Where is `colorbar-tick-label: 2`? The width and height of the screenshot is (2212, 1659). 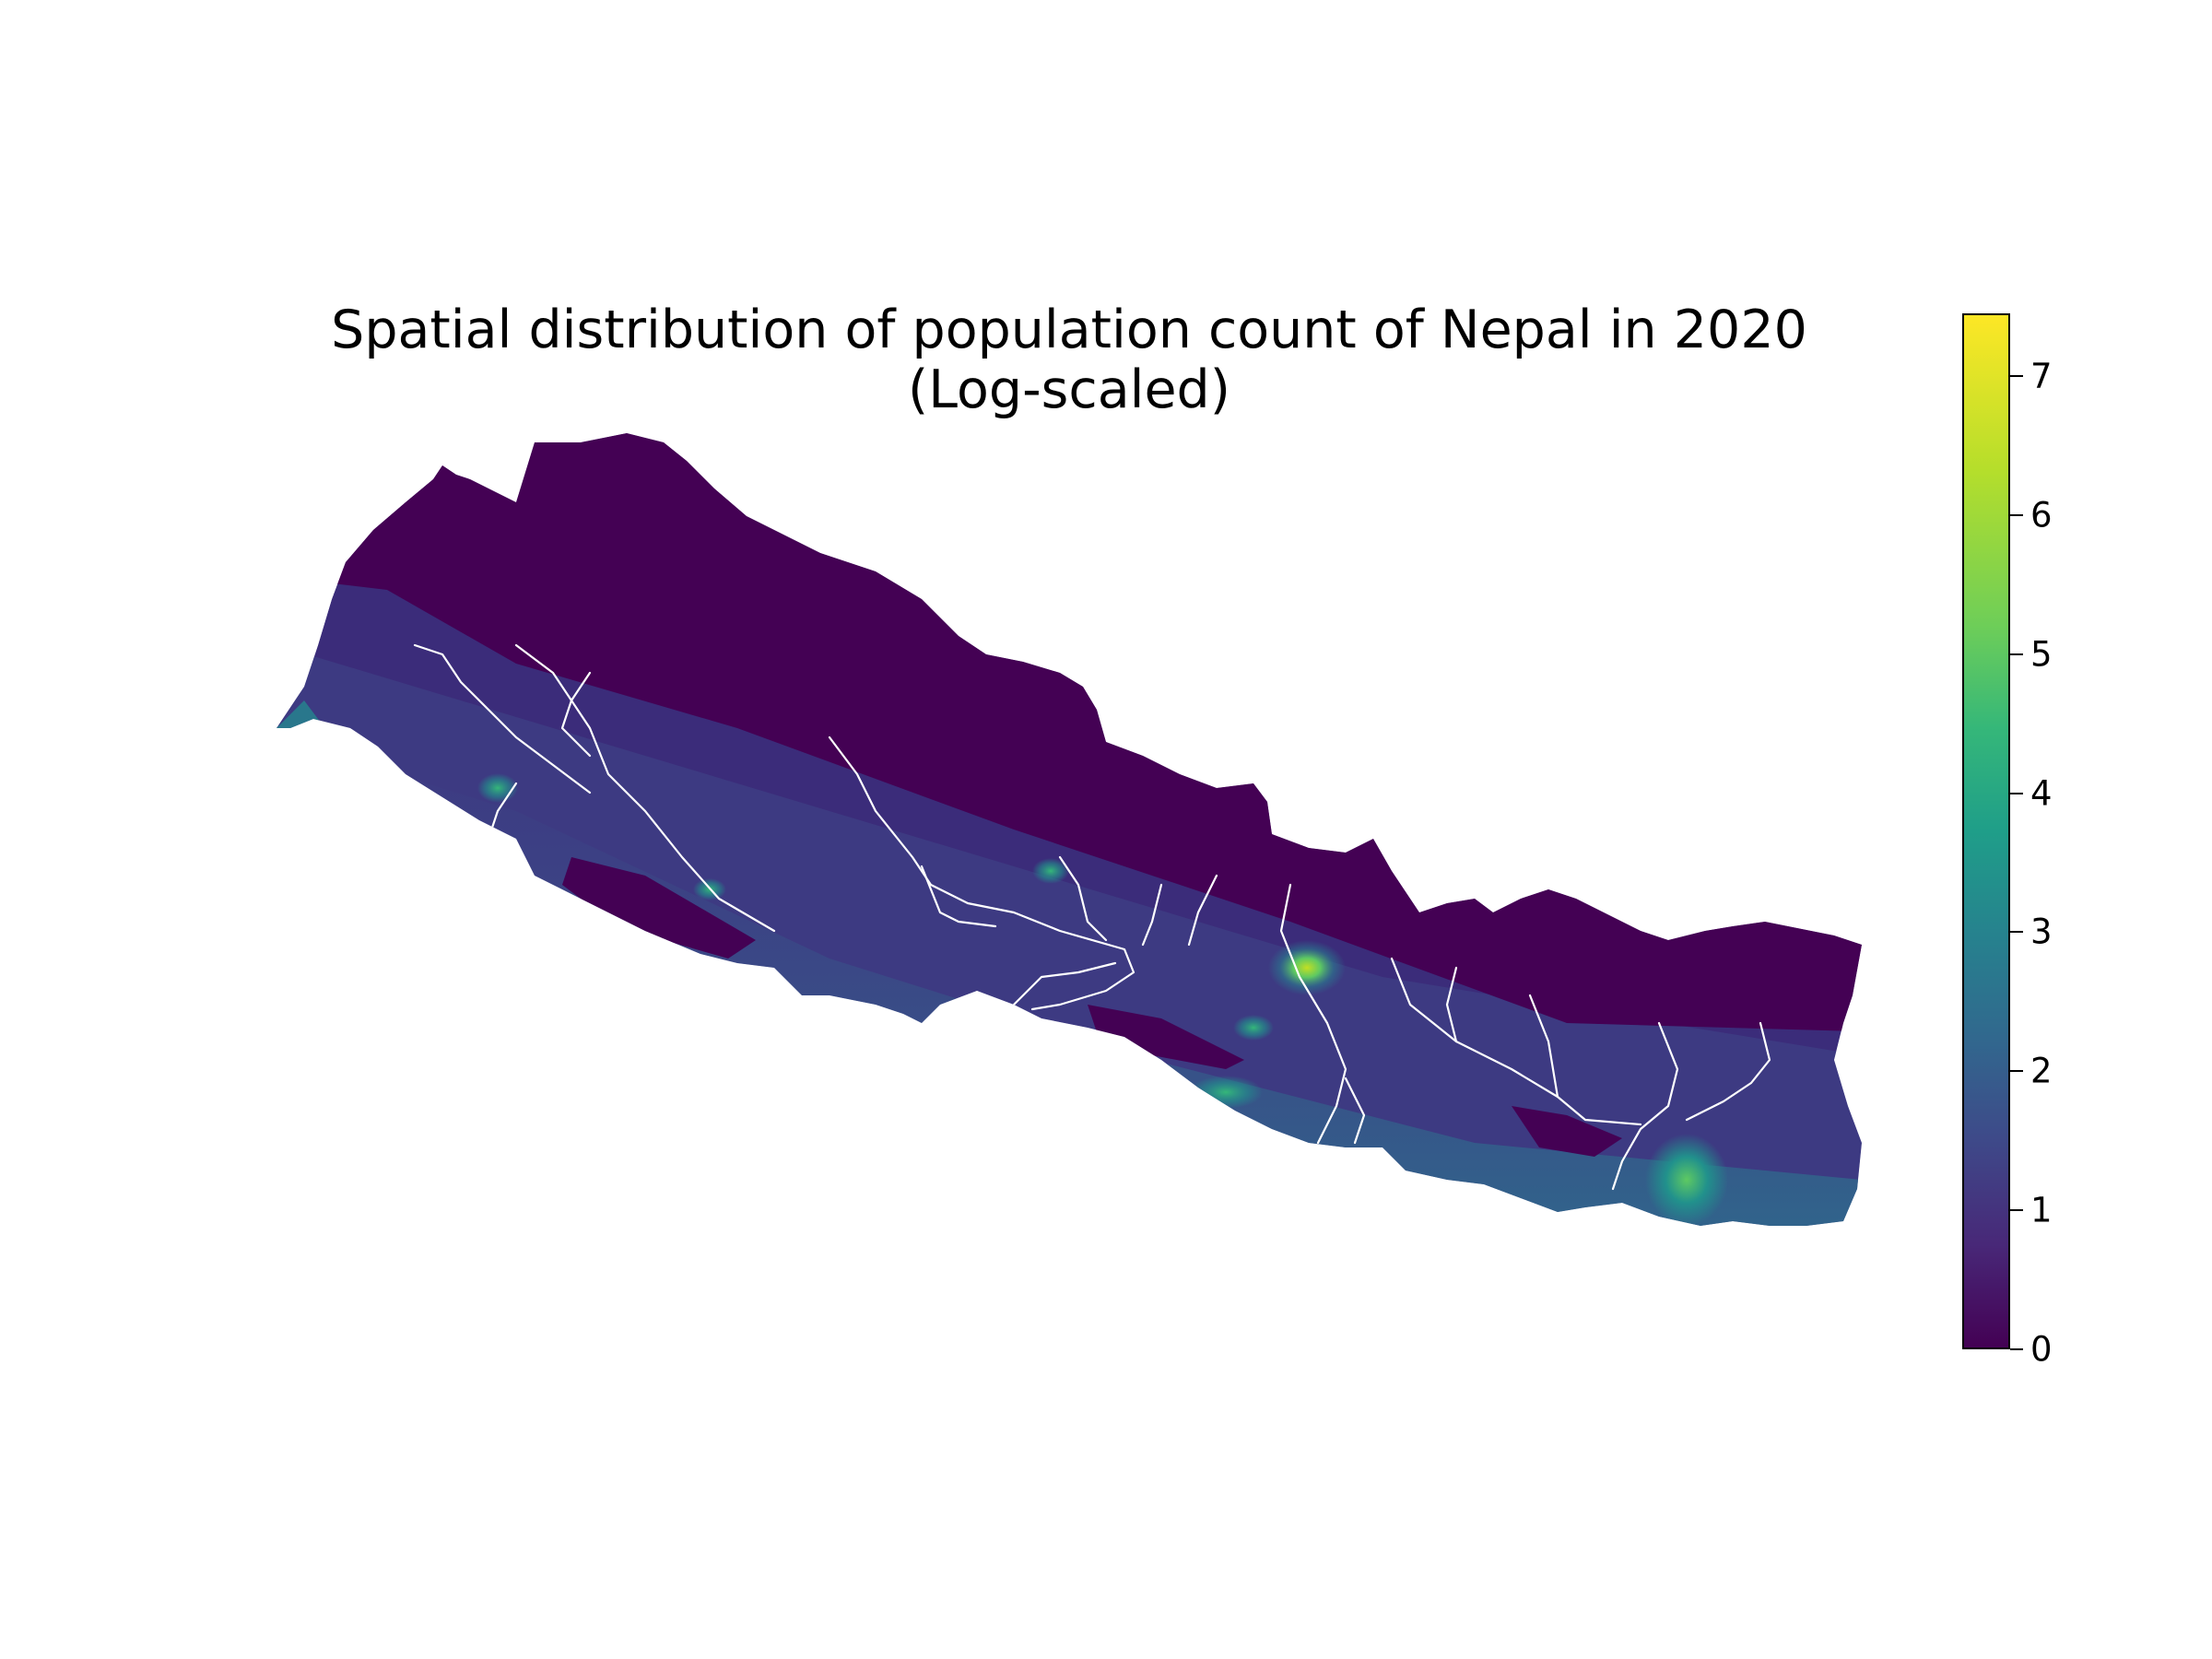 colorbar-tick-label: 2 is located at coordinates (2041, 1071).